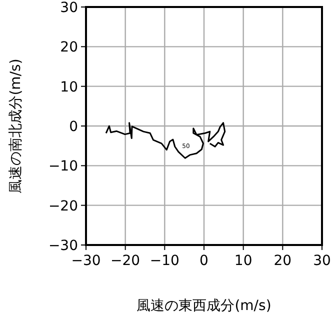 The width and height of the screenshot is (332, 319). I want to click on x-tick-label: 30, so click(322, 261).